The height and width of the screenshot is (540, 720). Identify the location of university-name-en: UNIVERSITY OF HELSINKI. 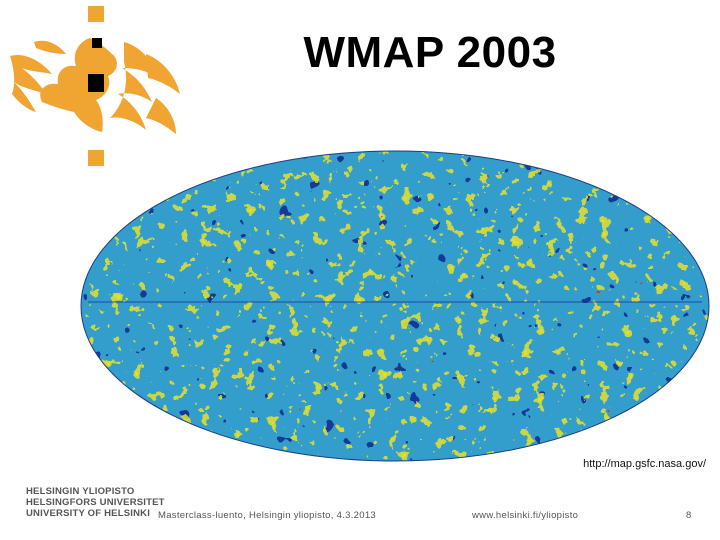
(88, 513).